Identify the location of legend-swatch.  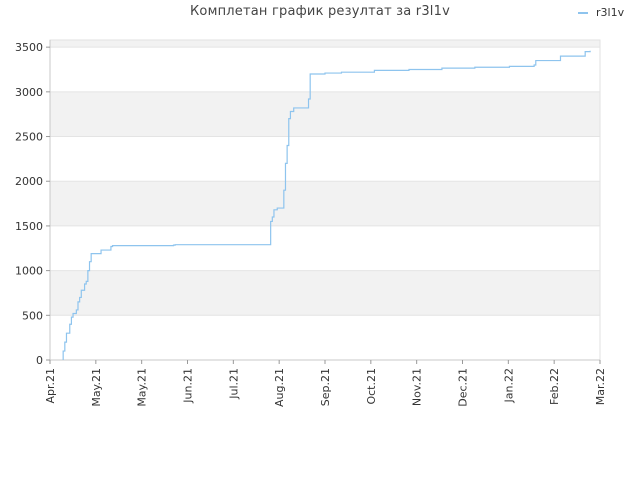
(583, 12).